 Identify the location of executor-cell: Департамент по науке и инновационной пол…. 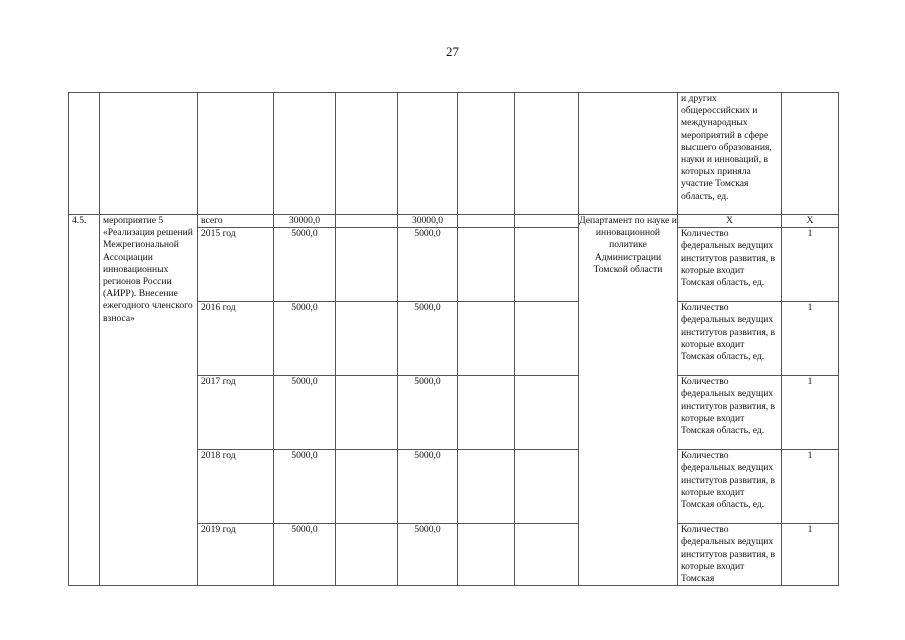
(628, 400).